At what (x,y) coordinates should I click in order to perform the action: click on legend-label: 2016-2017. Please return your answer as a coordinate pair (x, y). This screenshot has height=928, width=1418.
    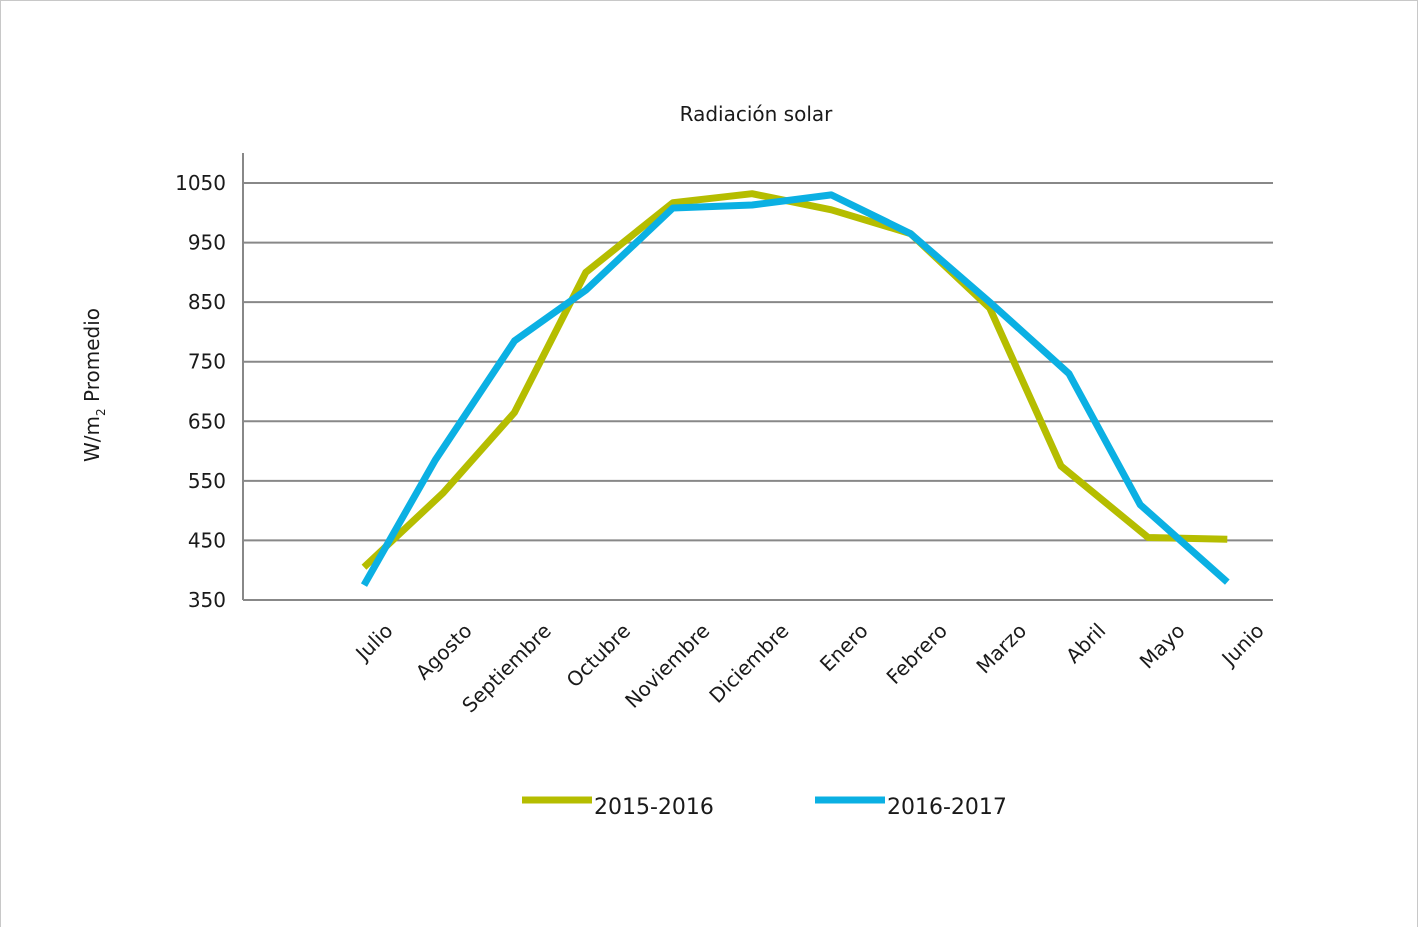
    Looking at the image, I should click on (947, 807).